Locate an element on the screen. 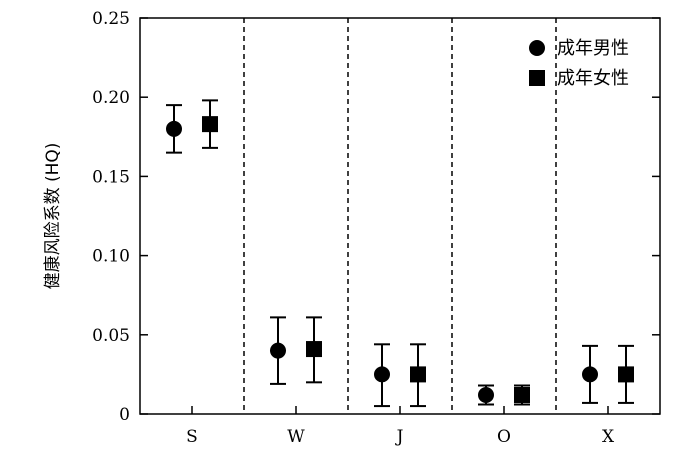  x-tick-label: W is located at coordinates (296, 437).